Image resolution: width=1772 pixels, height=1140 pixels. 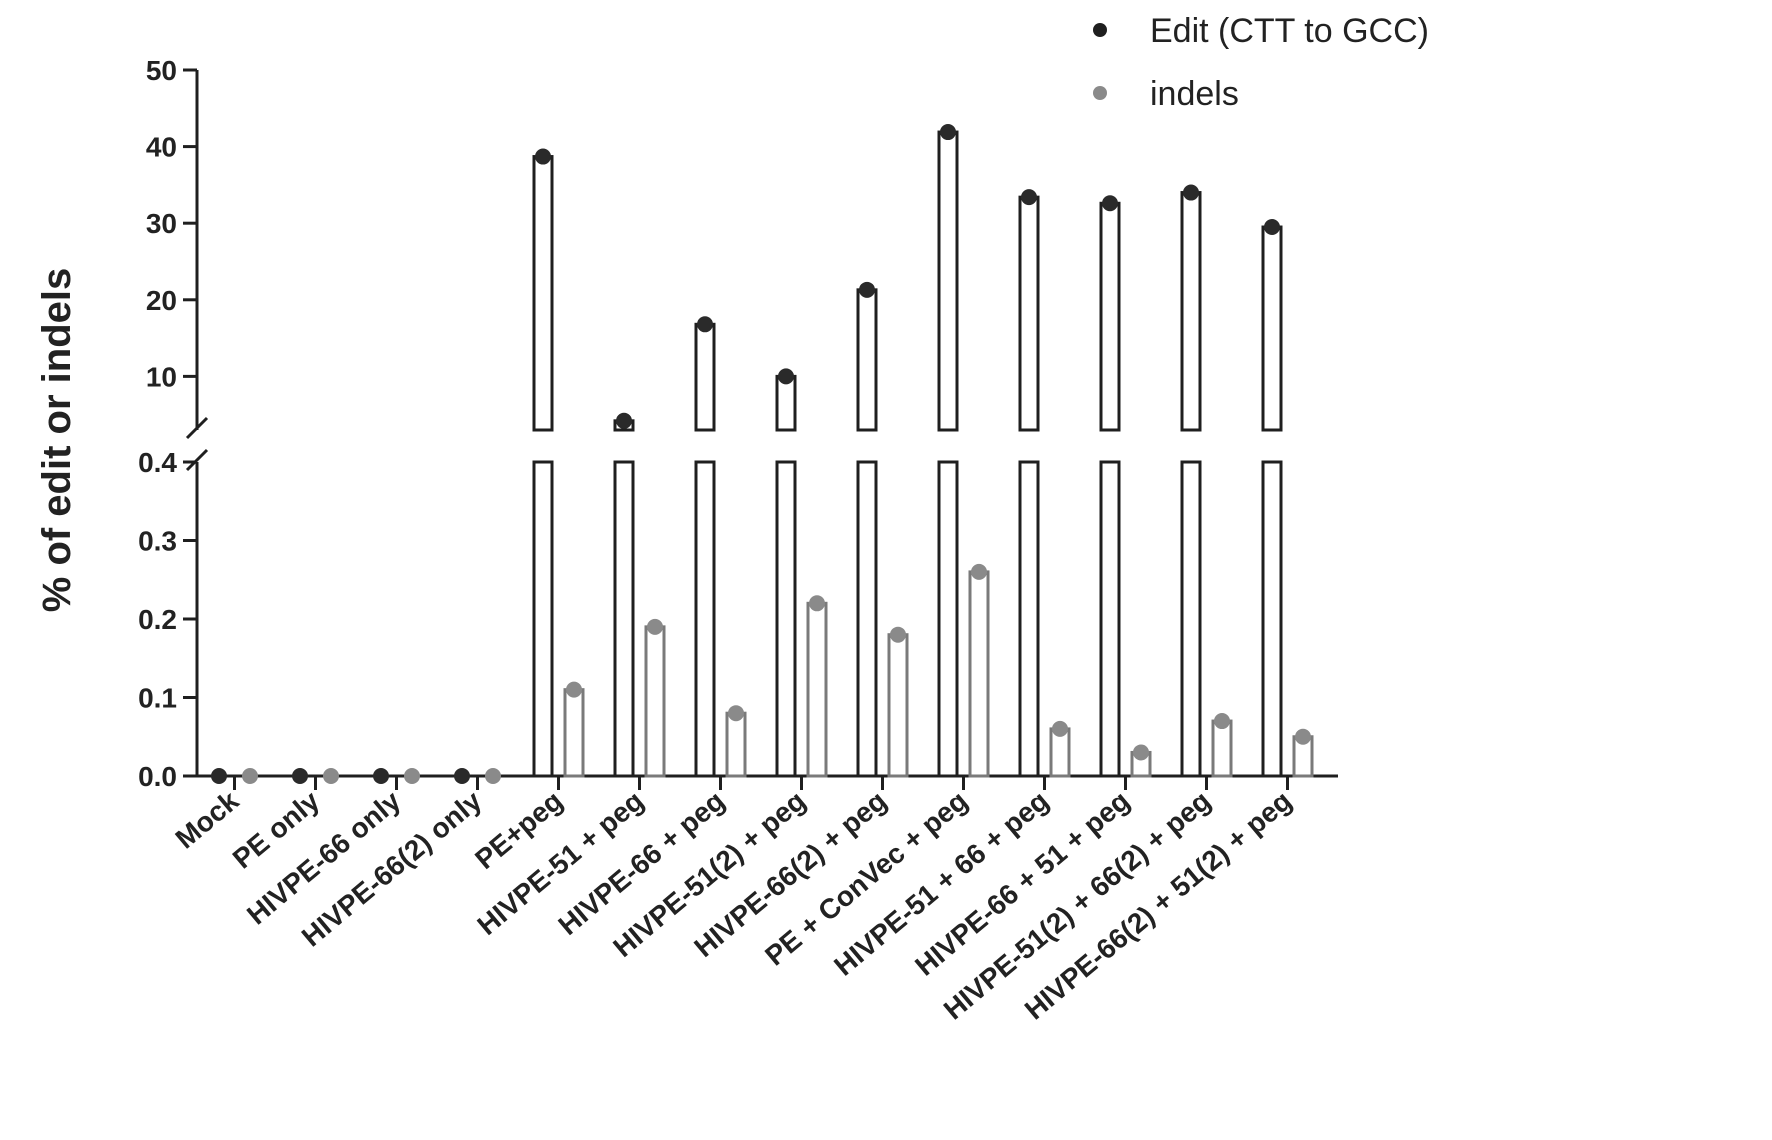 What do you see at coordinates (157, 541) in the screenshot?
I see `y-tick-label-lower-3: 0.3` at bounding box center [157, 541].